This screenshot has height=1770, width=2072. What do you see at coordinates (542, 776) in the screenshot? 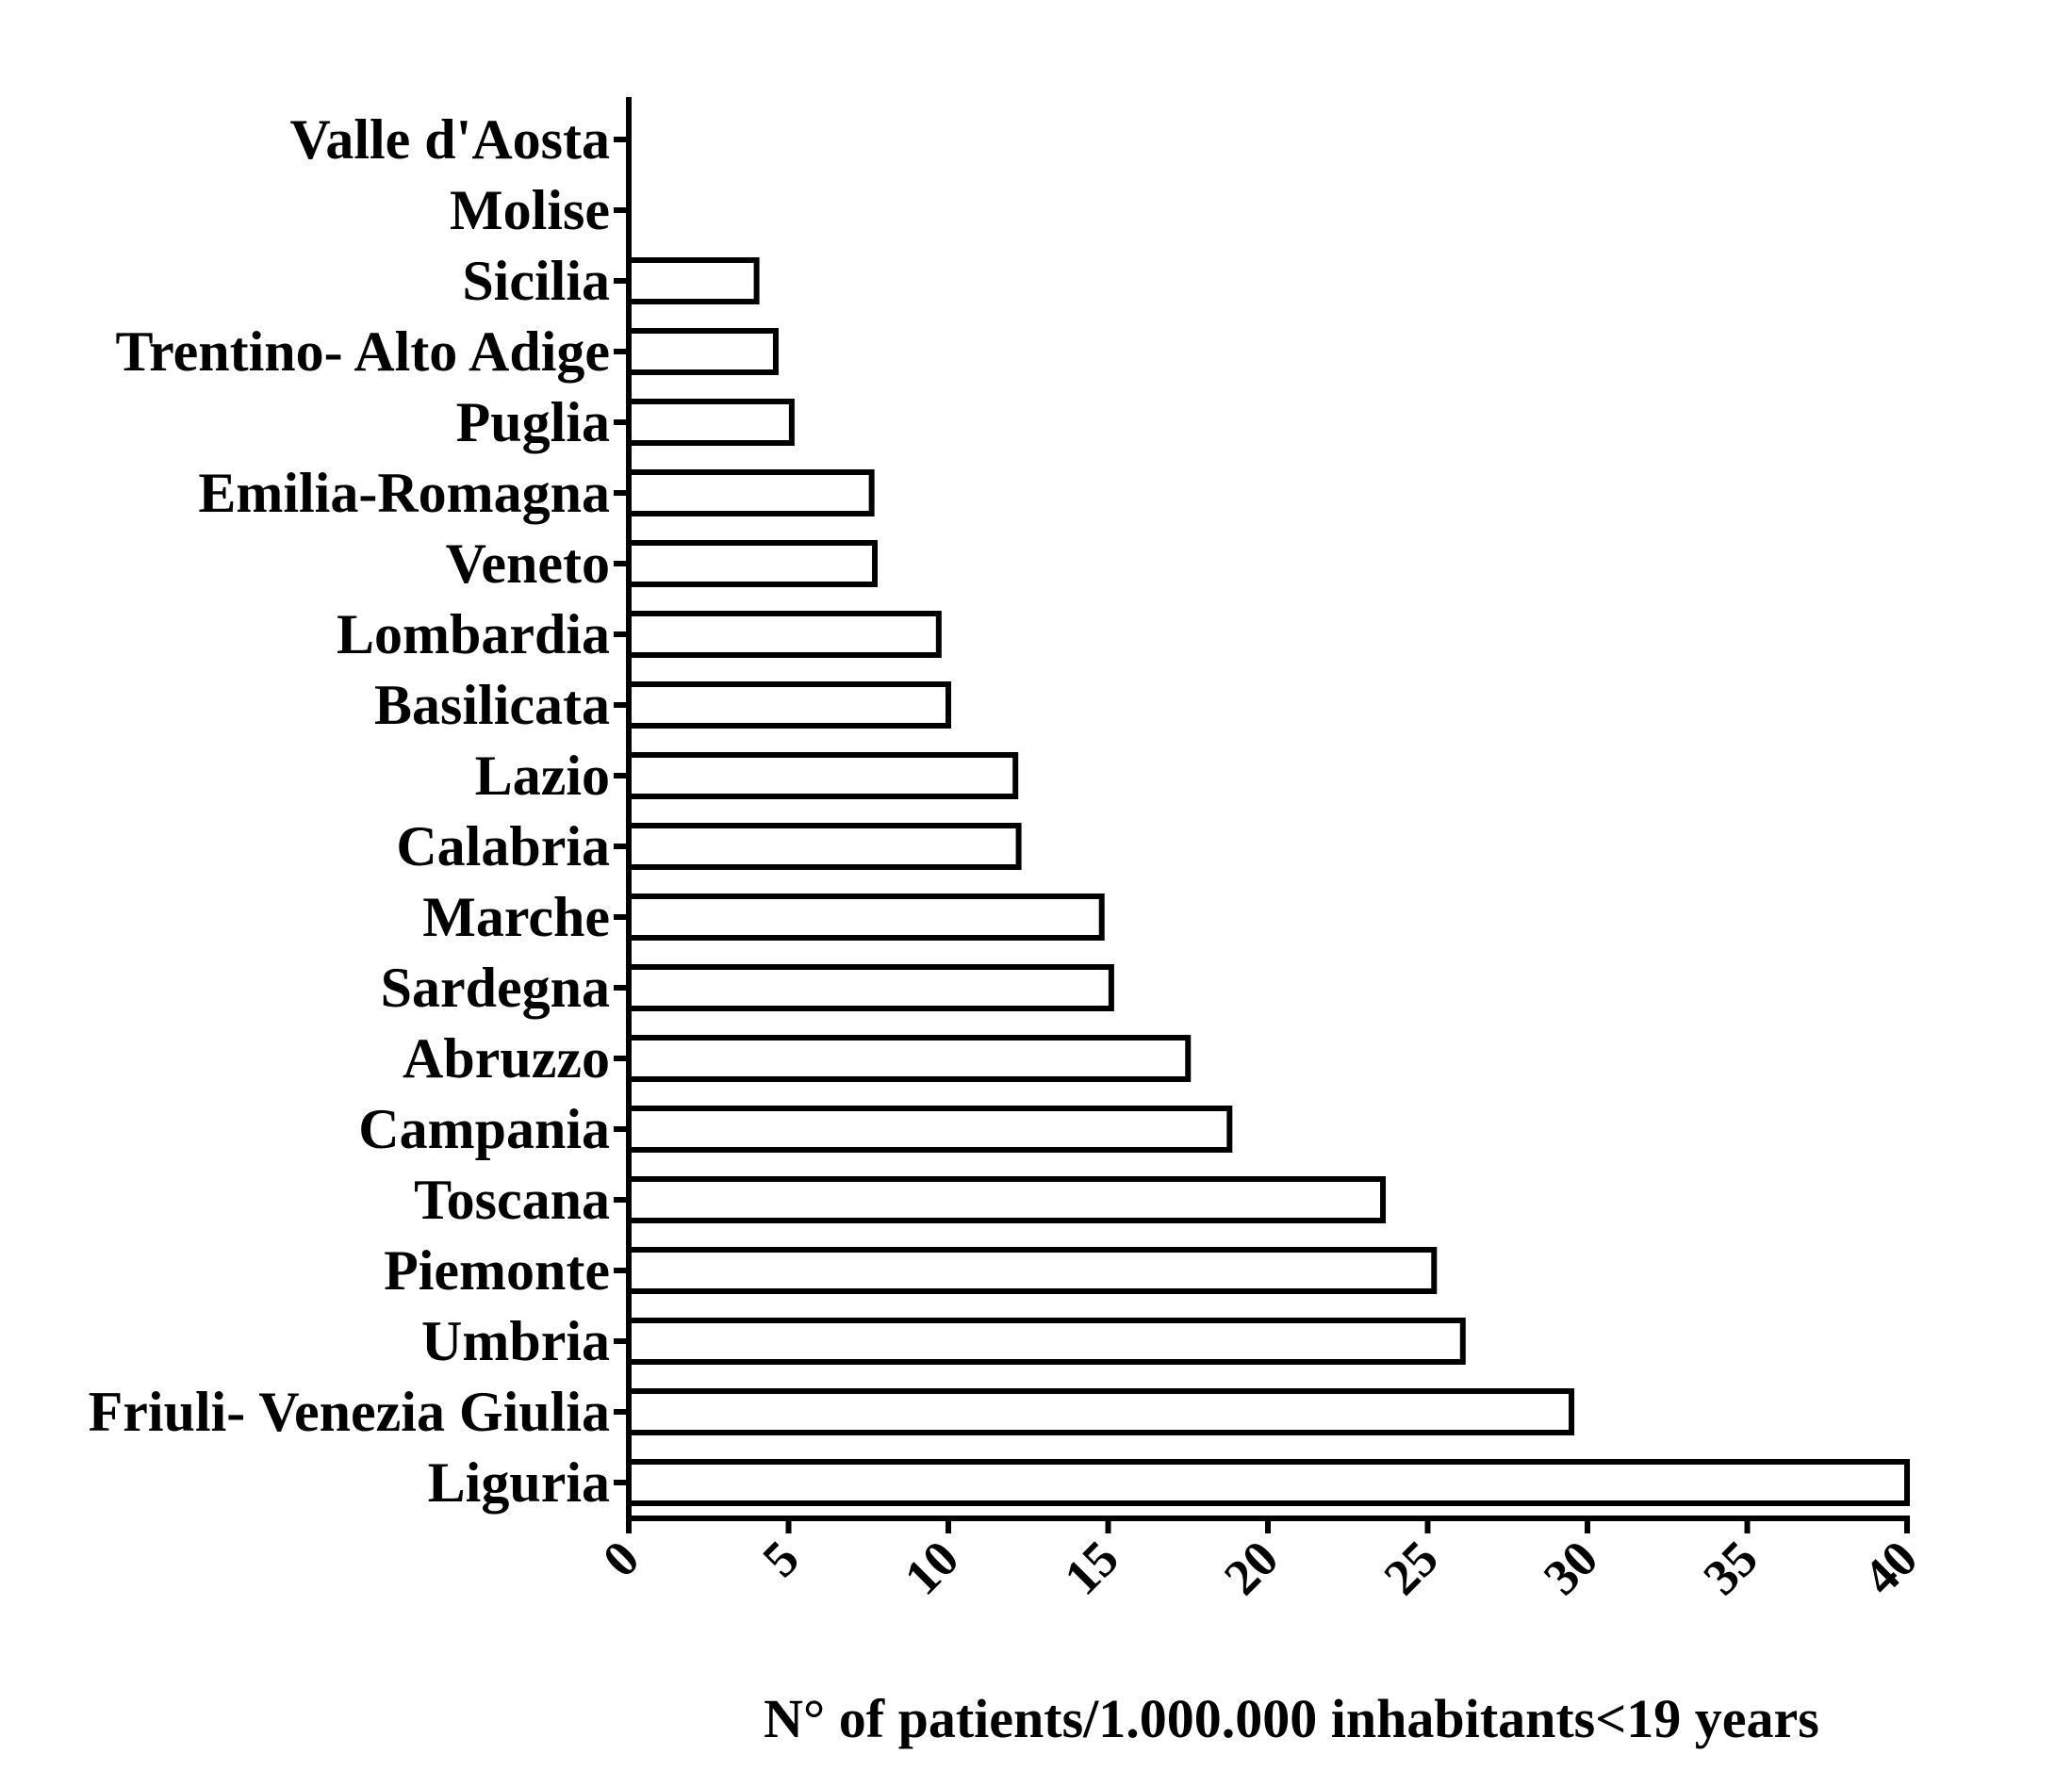
I see `category-label: Lazio` at bounding box center [542, 776].